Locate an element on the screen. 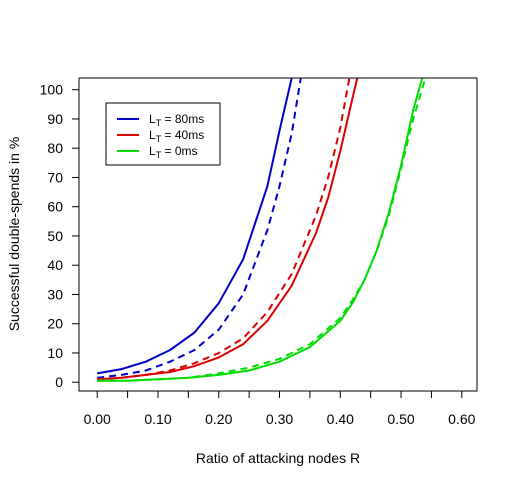  legend-label: LT = 80ms is located at coordinates (176, 120).